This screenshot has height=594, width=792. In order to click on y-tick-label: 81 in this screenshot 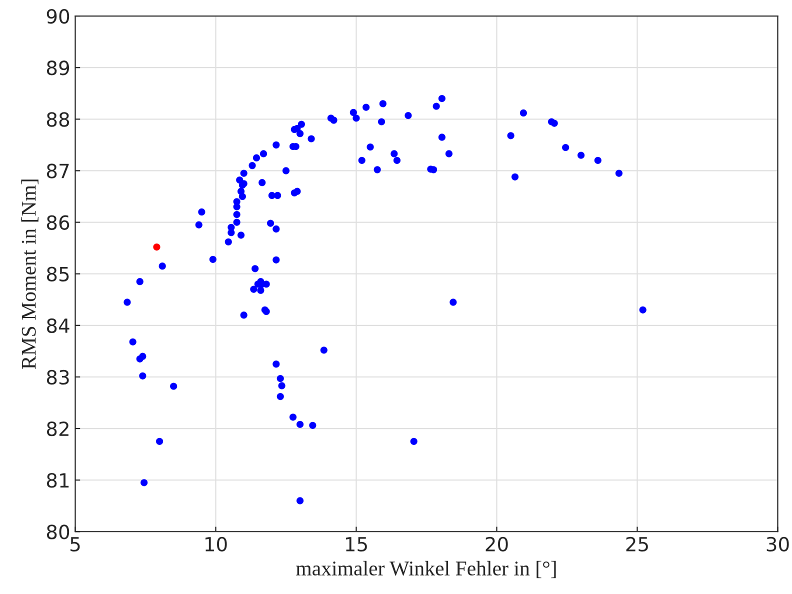, I will do `click(57, 480)`.